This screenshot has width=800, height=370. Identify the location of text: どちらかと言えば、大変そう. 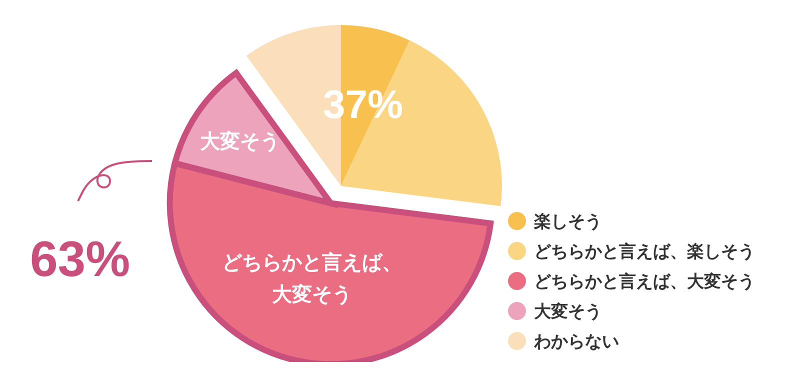
(312, 278).